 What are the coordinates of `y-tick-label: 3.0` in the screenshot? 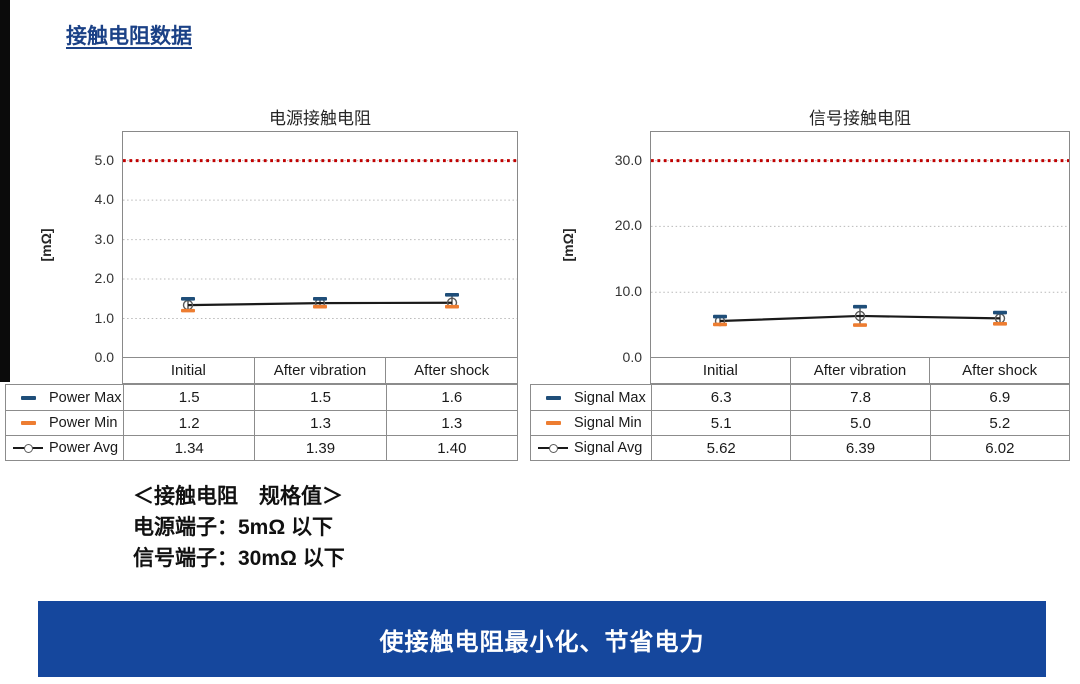 It's located at (104, 238).